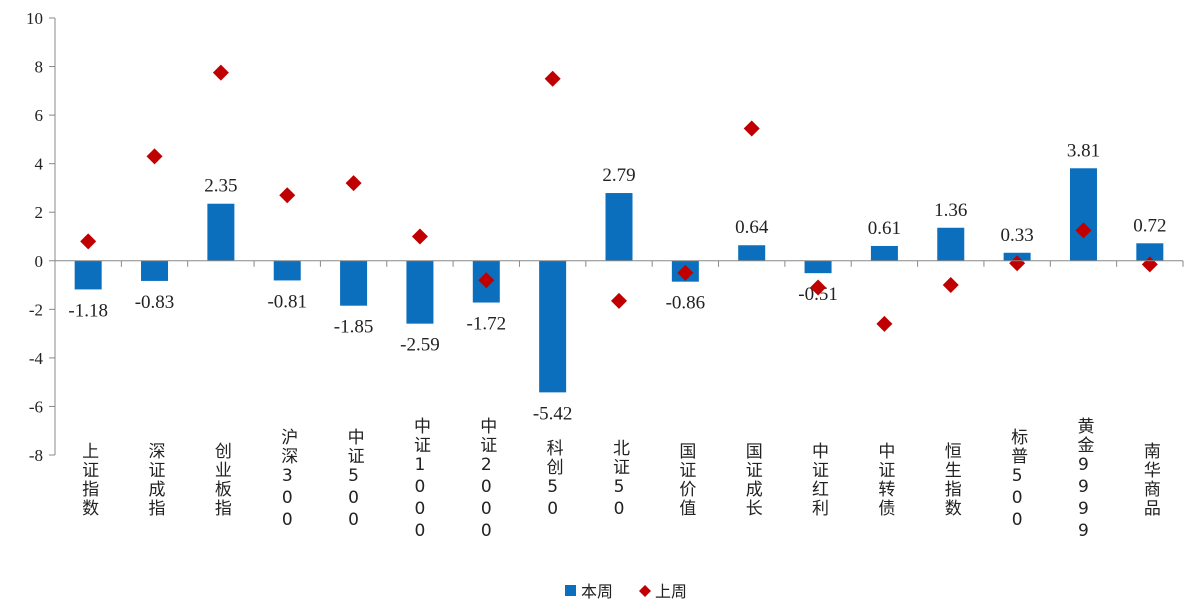  I want to click on x-category-label: 中证500, so click(354, 480).